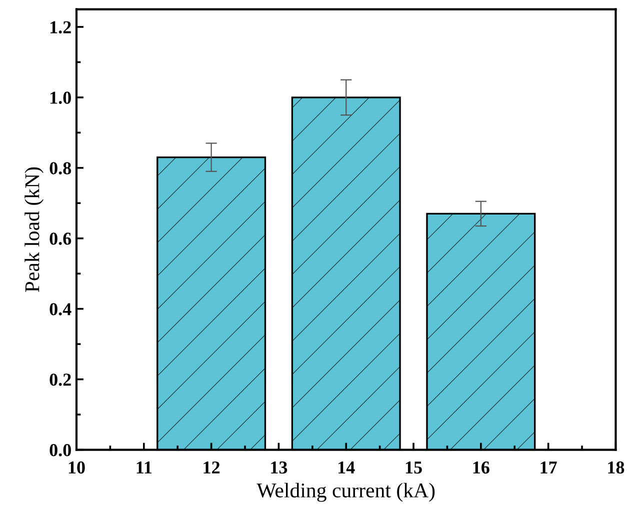 This screenshot has height=517, width=627. Describe the element at coordinates (144, 468) in the screenshot. I see `x-tick-label: 11` at that location.